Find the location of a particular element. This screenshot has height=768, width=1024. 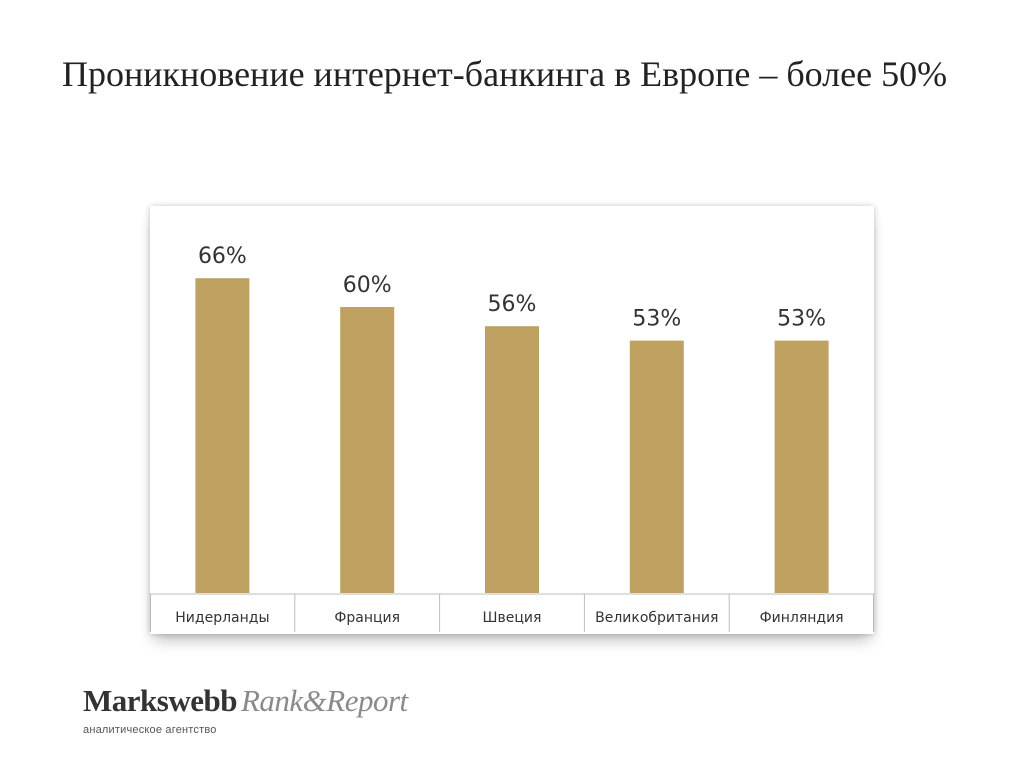

category-label-2: Франция is located at coordinates (367, 618).